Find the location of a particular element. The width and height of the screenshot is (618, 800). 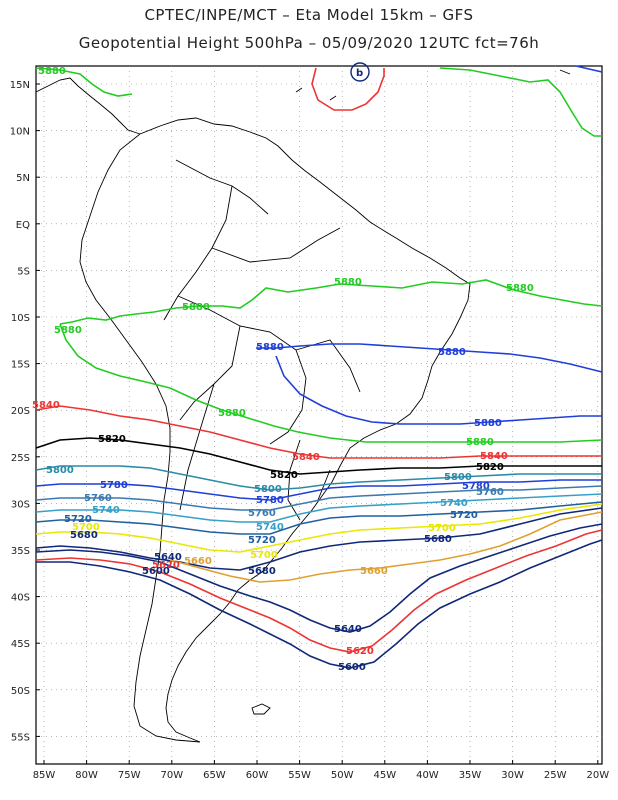

lon-tick-label: 20W is located at coordinates (597, 775).